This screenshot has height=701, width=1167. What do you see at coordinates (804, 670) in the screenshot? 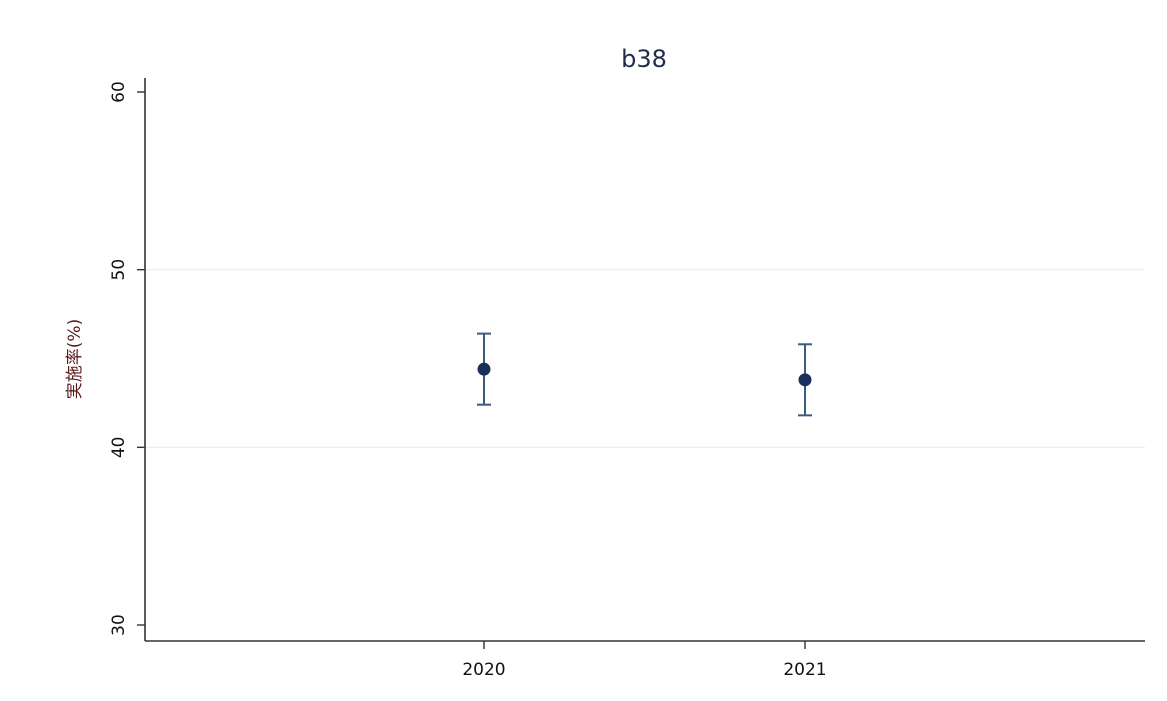
I see `x-tick-label: 2021` at bounding box center [804, 670].